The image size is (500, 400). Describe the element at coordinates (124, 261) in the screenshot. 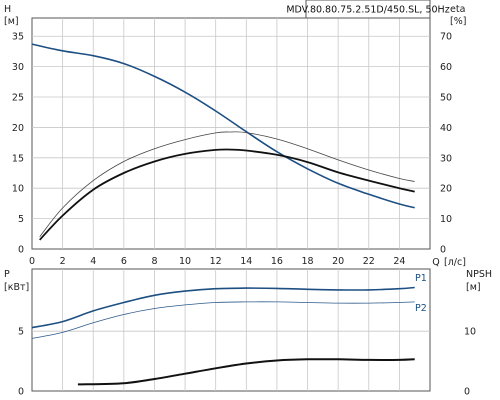

I see `x-tick-label: 6` at that location.